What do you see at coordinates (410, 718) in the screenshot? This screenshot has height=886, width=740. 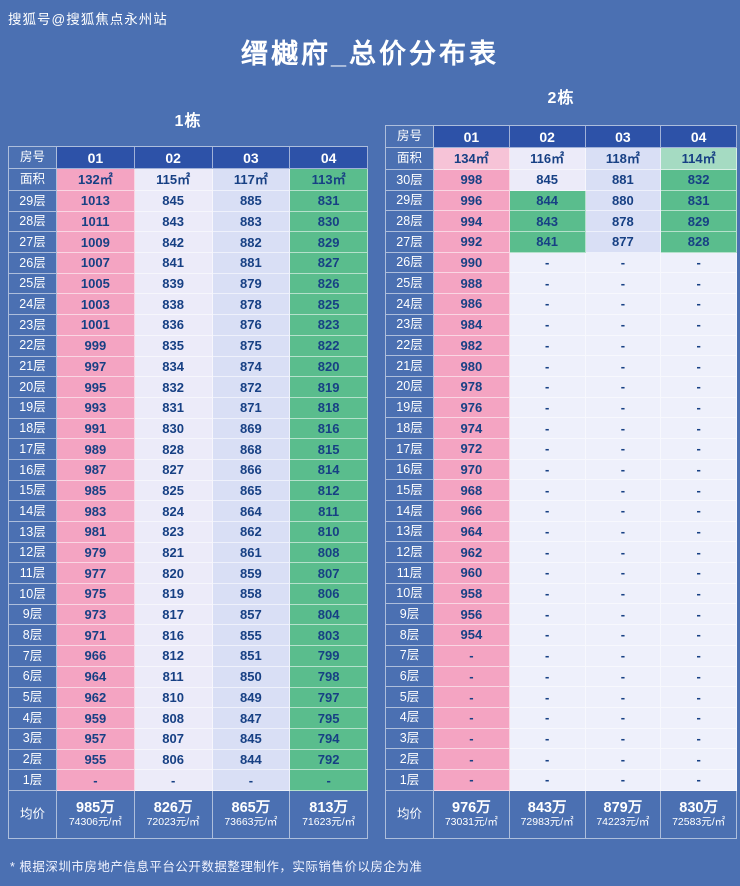 I see `floor-label: 4层` at bounding box center [410, 718].